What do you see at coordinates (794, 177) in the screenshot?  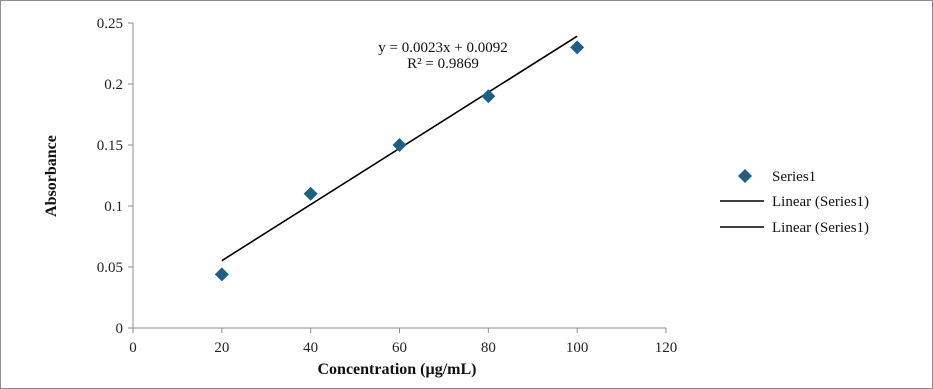 I see `legend-label-series1: Series1` at bounding box center [794, 177].